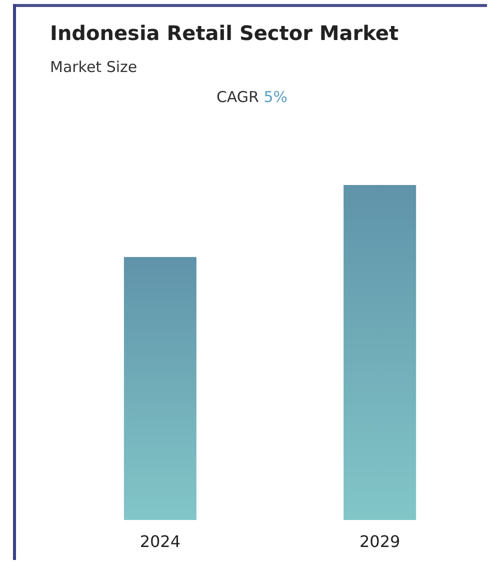  Describe the element at coordinates (224, 33) in the screenshot. I see `chart-title: Indonesia Retail Sector Market` at that location.